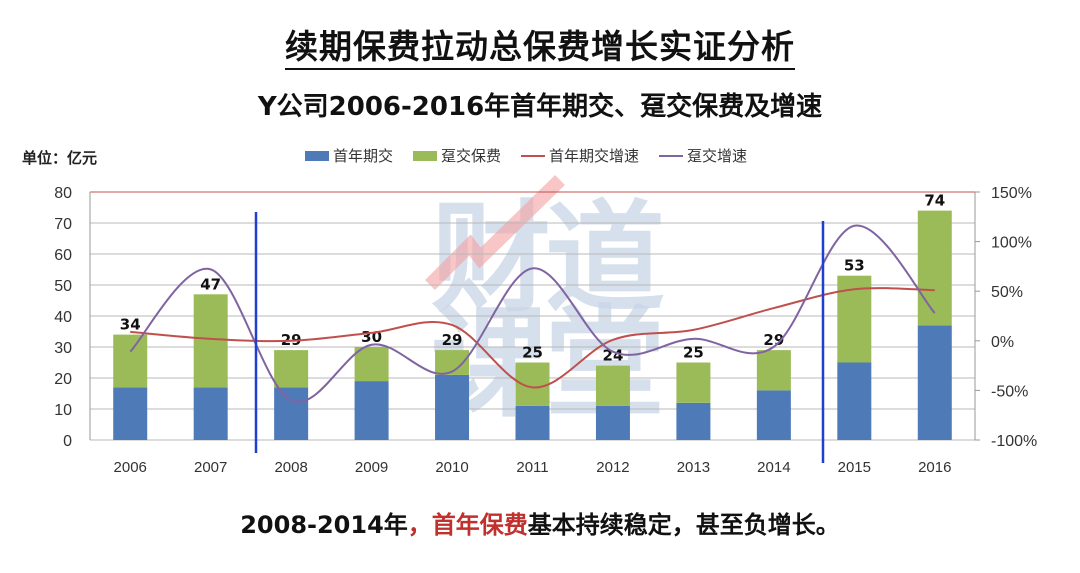 Image resolution: width=1080 pixels, height=573 pixels. I want to click on chart-legend: 首年期交 趸交保费 首年期交增速 趸交增速, so click(526, 155).